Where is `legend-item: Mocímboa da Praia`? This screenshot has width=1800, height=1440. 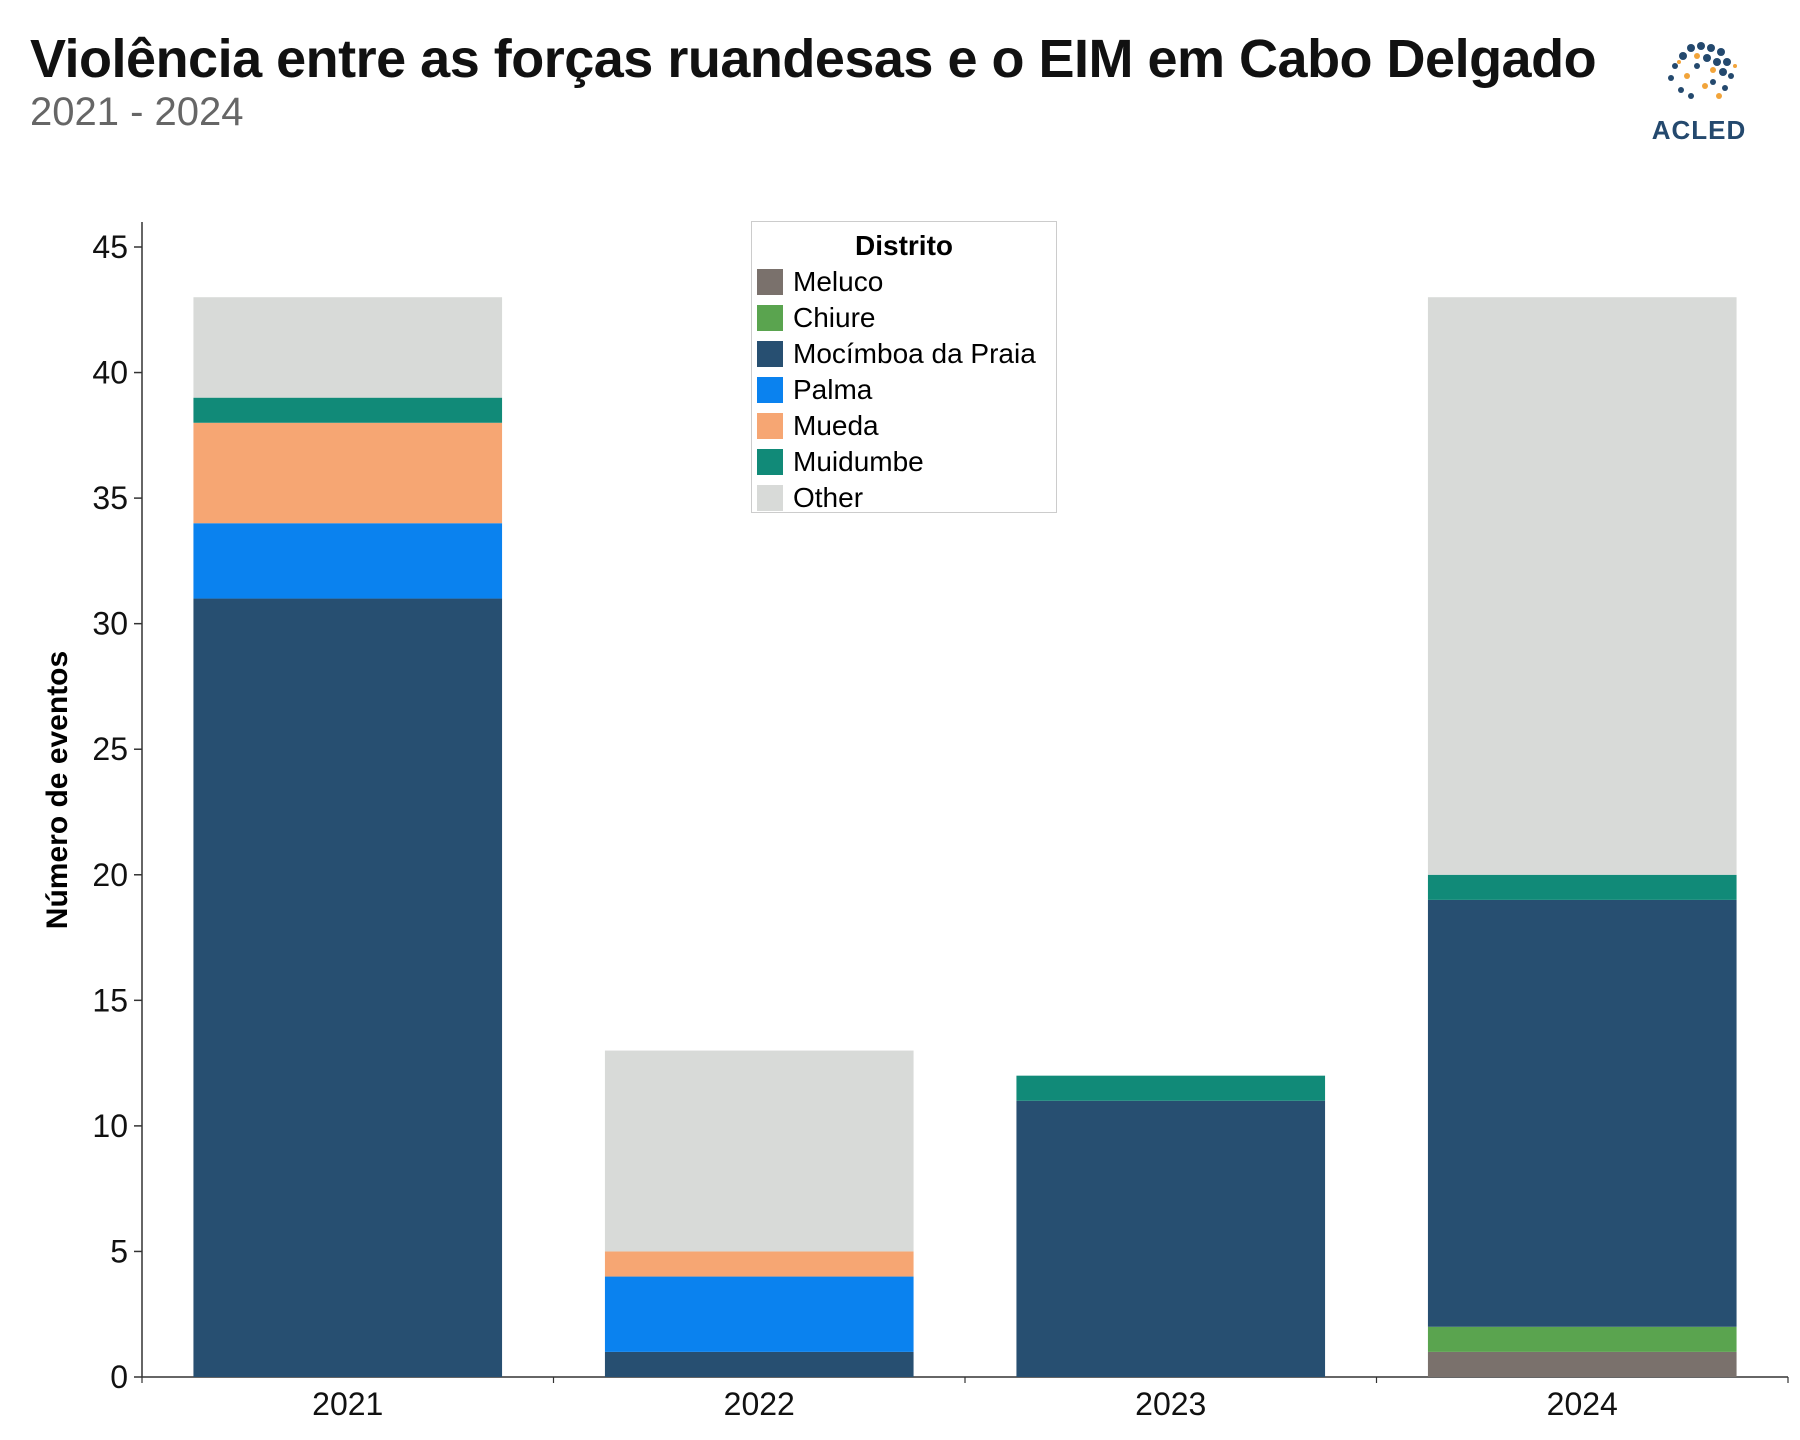 legend-item: Mocímboa da Praia is located at coordinates (904, 354).